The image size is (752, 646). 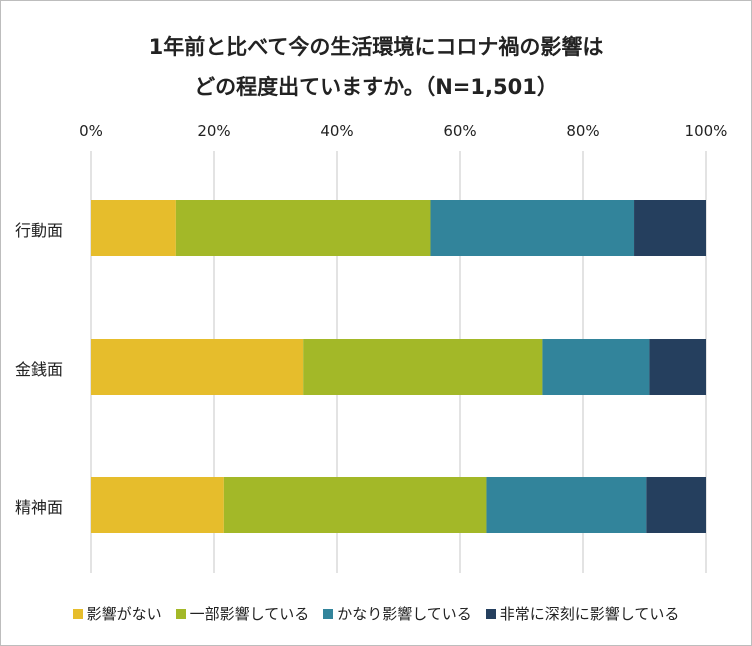 I want to click on x-tick-label: 100%, so click(x=706, y=131).